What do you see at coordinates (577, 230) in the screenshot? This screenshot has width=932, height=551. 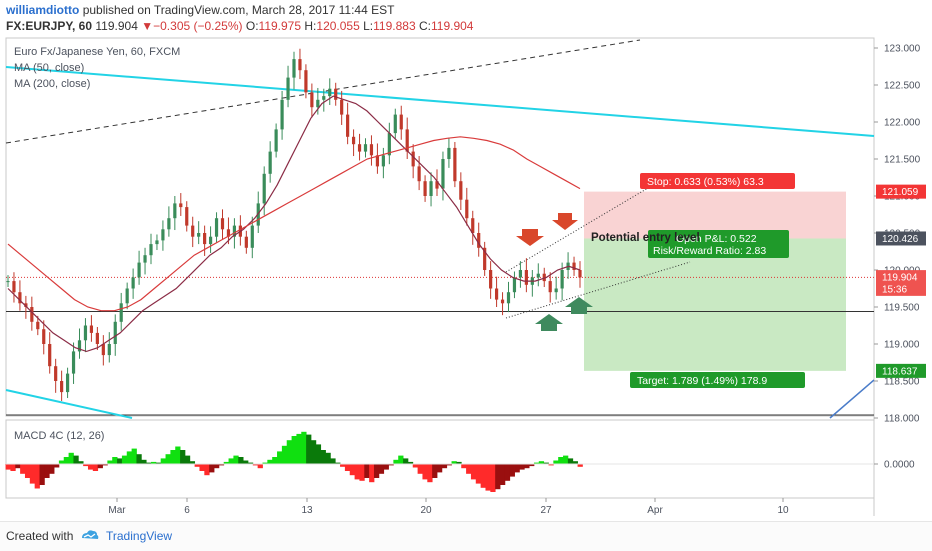 I see `wedge-line-upper` at bounding box center [577, 230].